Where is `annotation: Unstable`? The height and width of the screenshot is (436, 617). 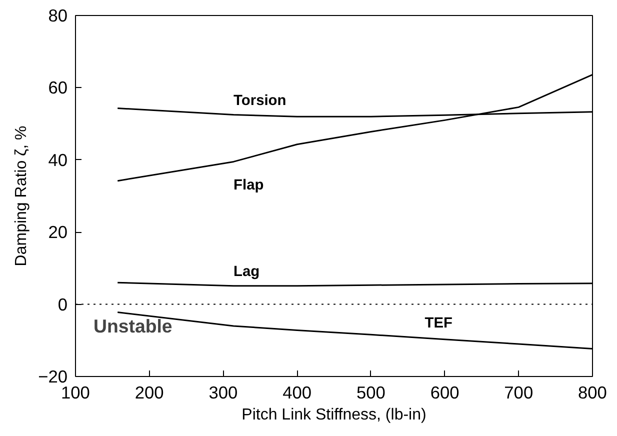 annotation: Unstable is located at coordinates (133, 326).